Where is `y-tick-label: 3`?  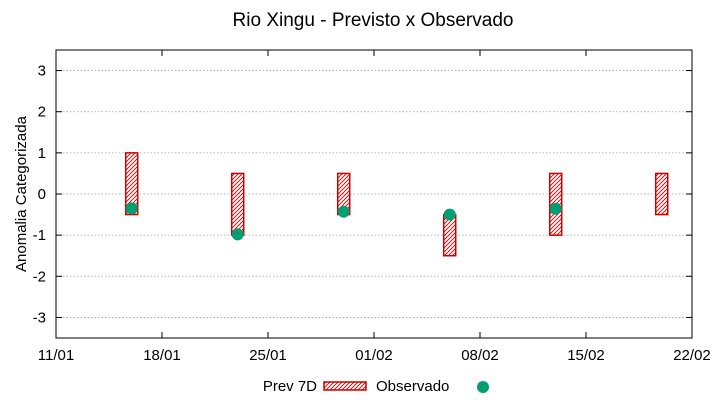 y-tick-label: 3 is located at coordinates (42, 71).